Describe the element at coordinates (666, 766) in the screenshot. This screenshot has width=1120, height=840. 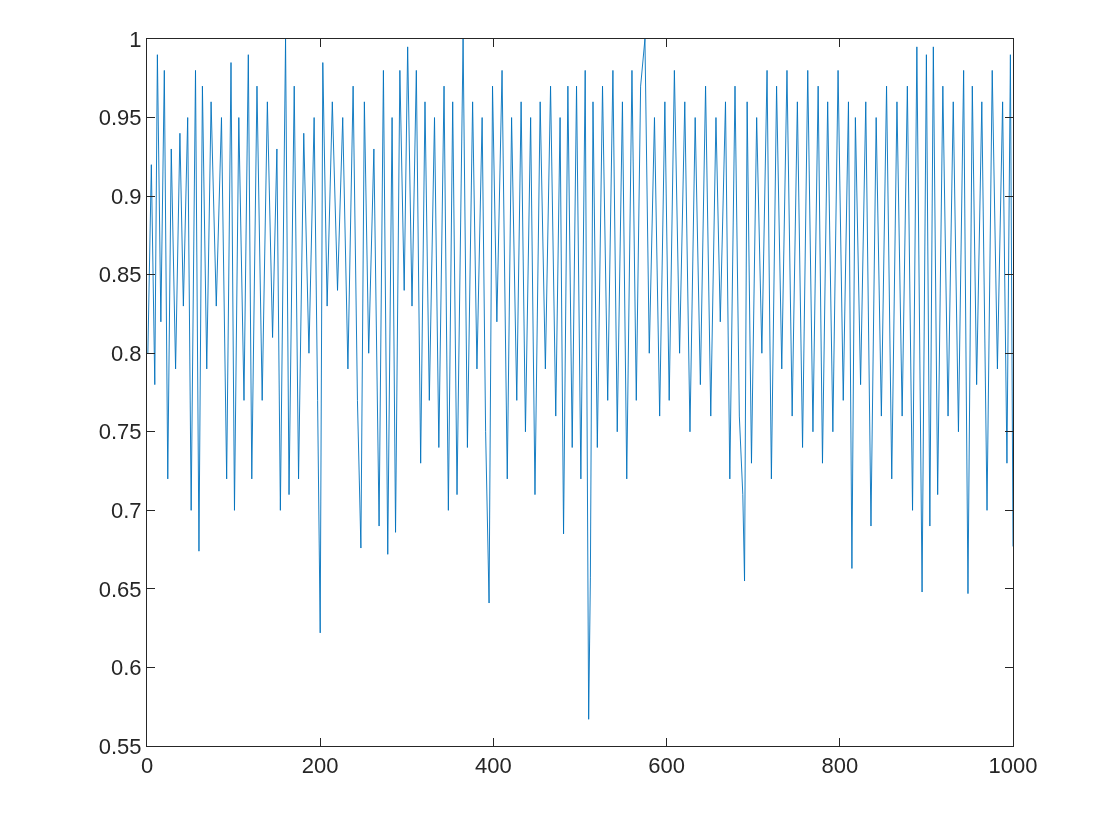
I see `x-tick-label: 600` at that location.